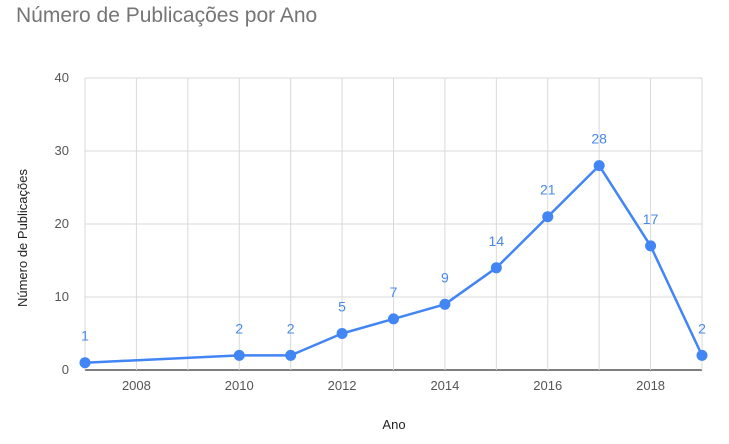 The image size is (729, 444). What do you see at coordinates (445, 277) in the screenshot?
I see `data-label: 9` at bounding box center [445, 277].